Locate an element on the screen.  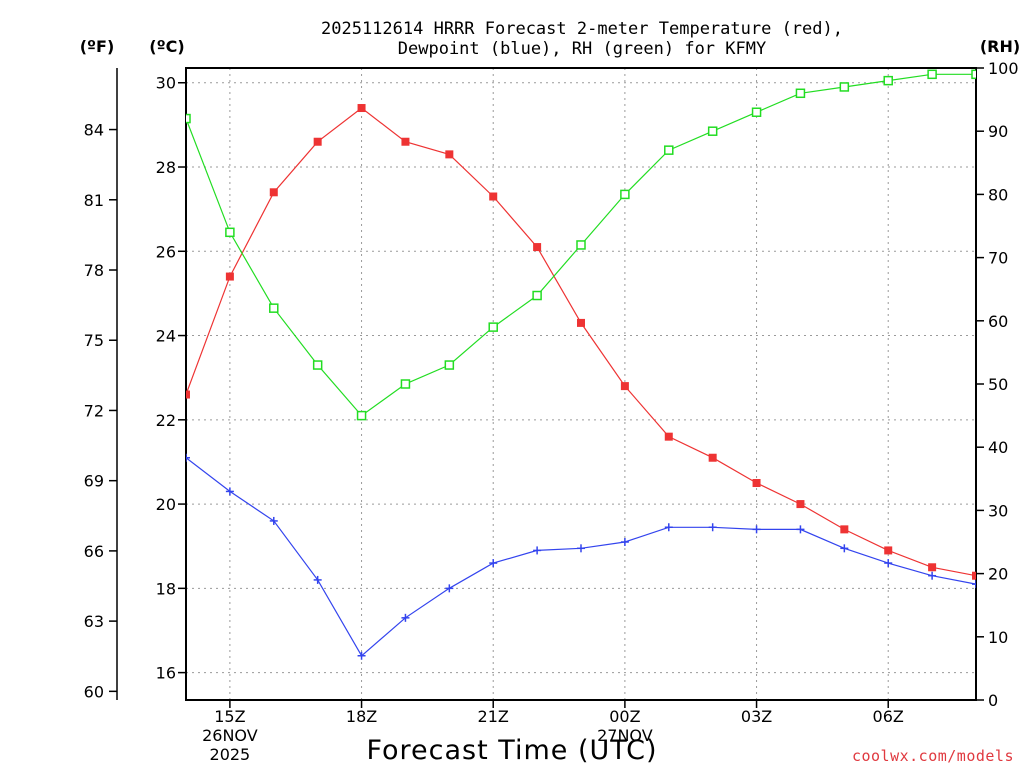
rh-tick-label: 80 is located at coordinates (998, 194).